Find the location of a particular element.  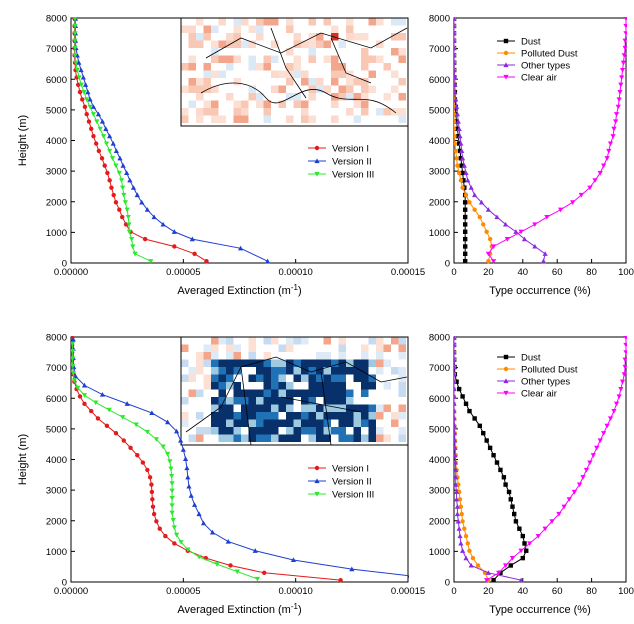

y-tick-label: 1000 is located at coordinates (439, 233).